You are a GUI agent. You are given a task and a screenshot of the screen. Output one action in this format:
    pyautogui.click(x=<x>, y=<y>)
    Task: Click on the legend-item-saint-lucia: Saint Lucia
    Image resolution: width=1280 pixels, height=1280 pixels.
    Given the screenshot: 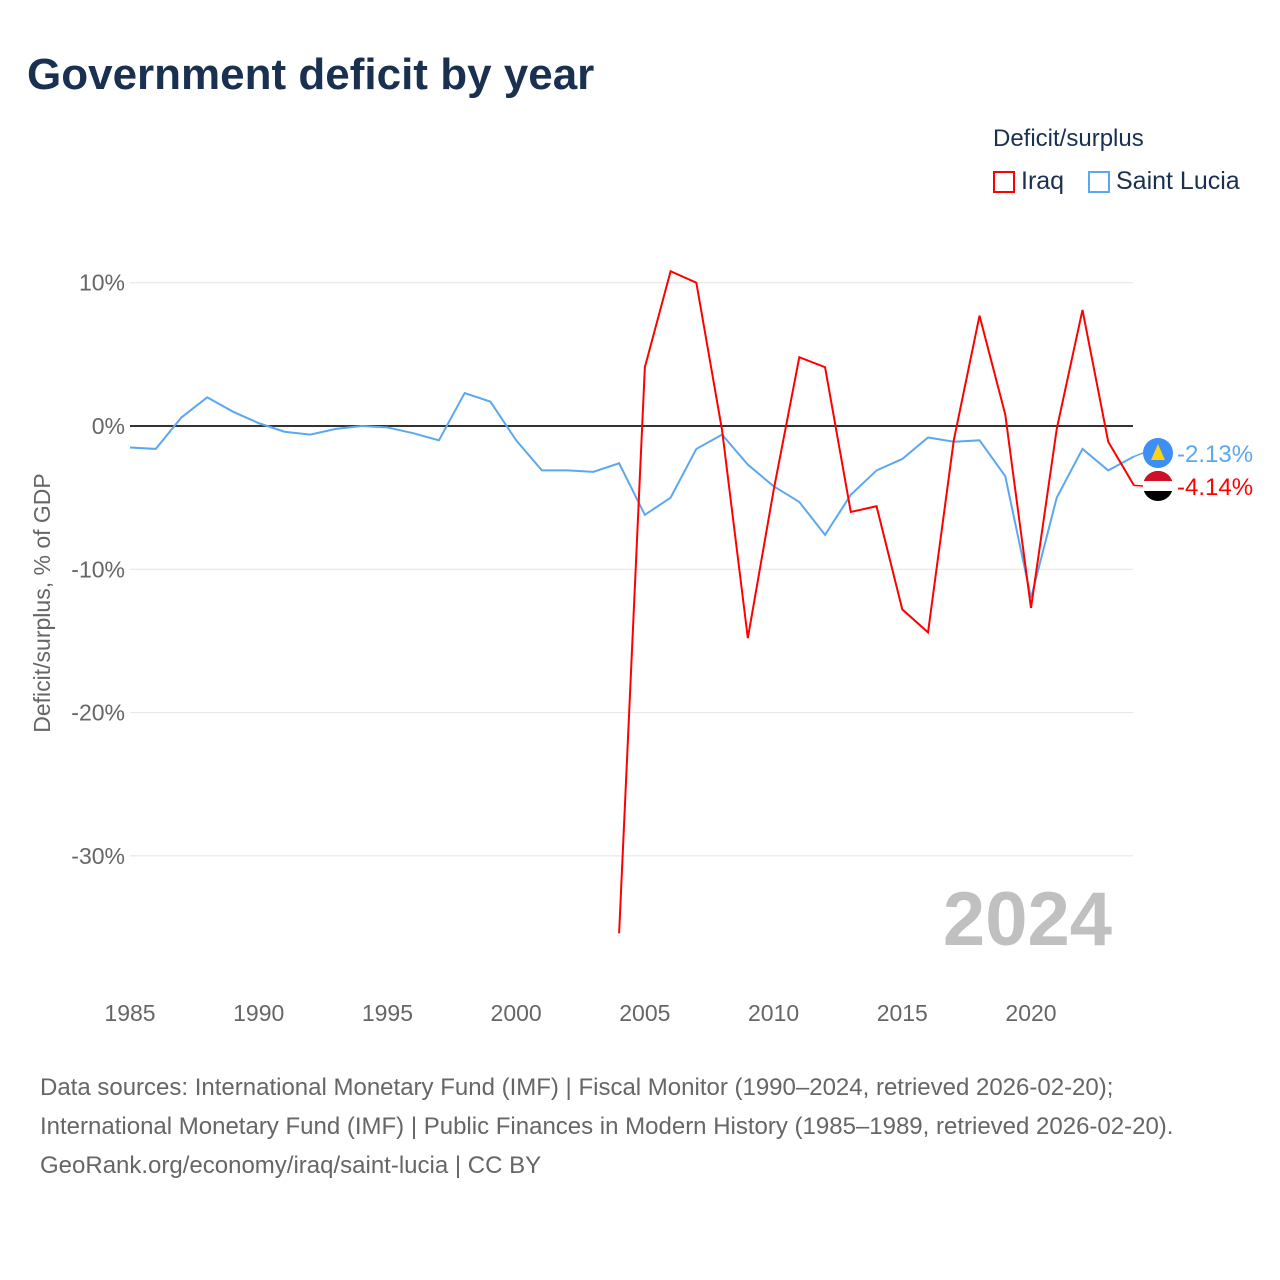 What is the action you would take?
    pyautogui.click(x=1164, y=181)
    